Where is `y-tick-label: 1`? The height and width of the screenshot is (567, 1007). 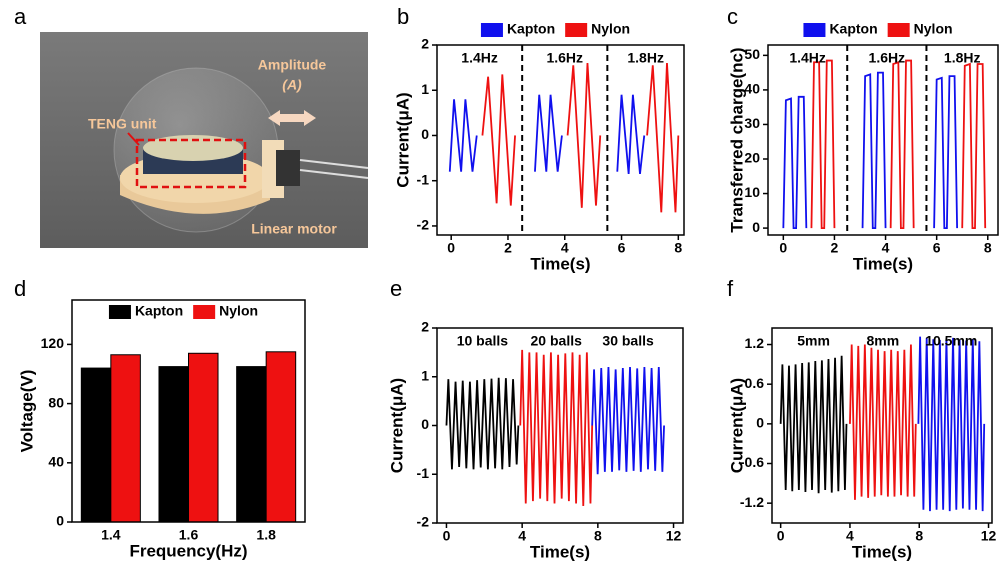
y-tick-label: 1 is located at coordinates (425, 89).